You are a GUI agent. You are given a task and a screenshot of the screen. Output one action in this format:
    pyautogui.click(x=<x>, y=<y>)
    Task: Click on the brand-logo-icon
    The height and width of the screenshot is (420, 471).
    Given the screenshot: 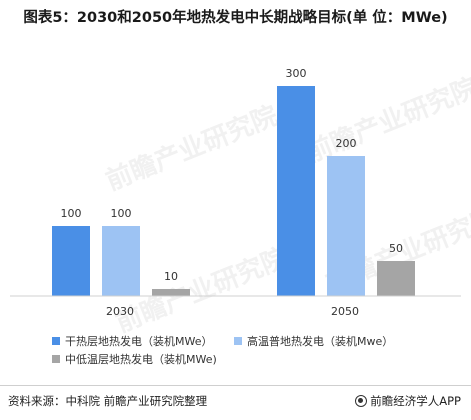 What is the action you would take?
    pyautogui.click(x=361, y=401)
    